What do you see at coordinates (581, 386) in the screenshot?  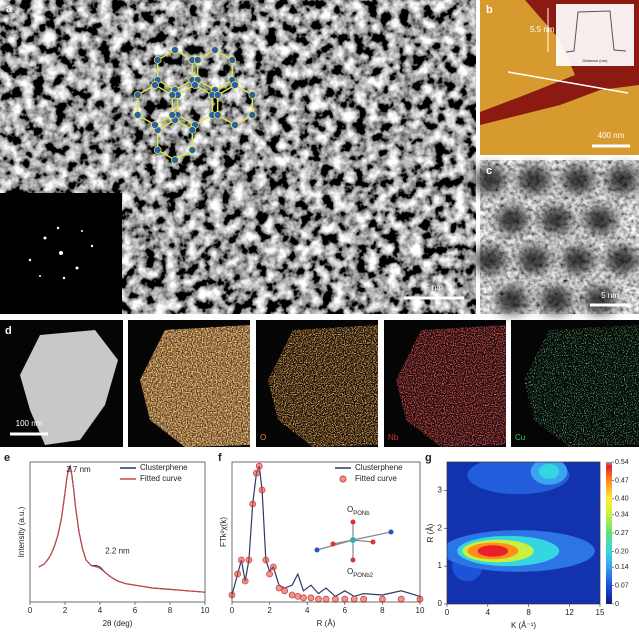 I see `eds-map-cu` at bounding box center [581, 386].